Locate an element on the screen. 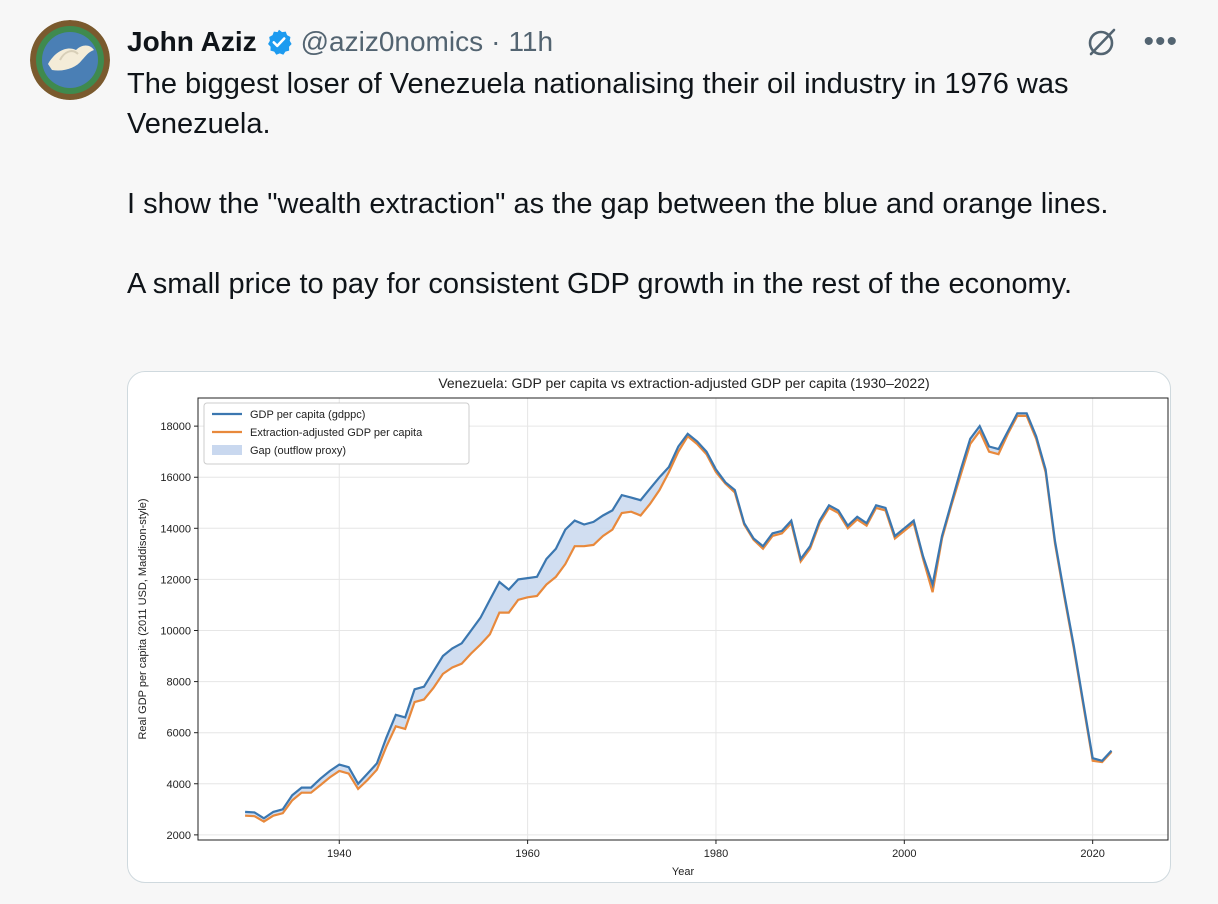 This screenshot has width=1218, height=904. author-name: John Aziz is located at coordinates (192, 41).